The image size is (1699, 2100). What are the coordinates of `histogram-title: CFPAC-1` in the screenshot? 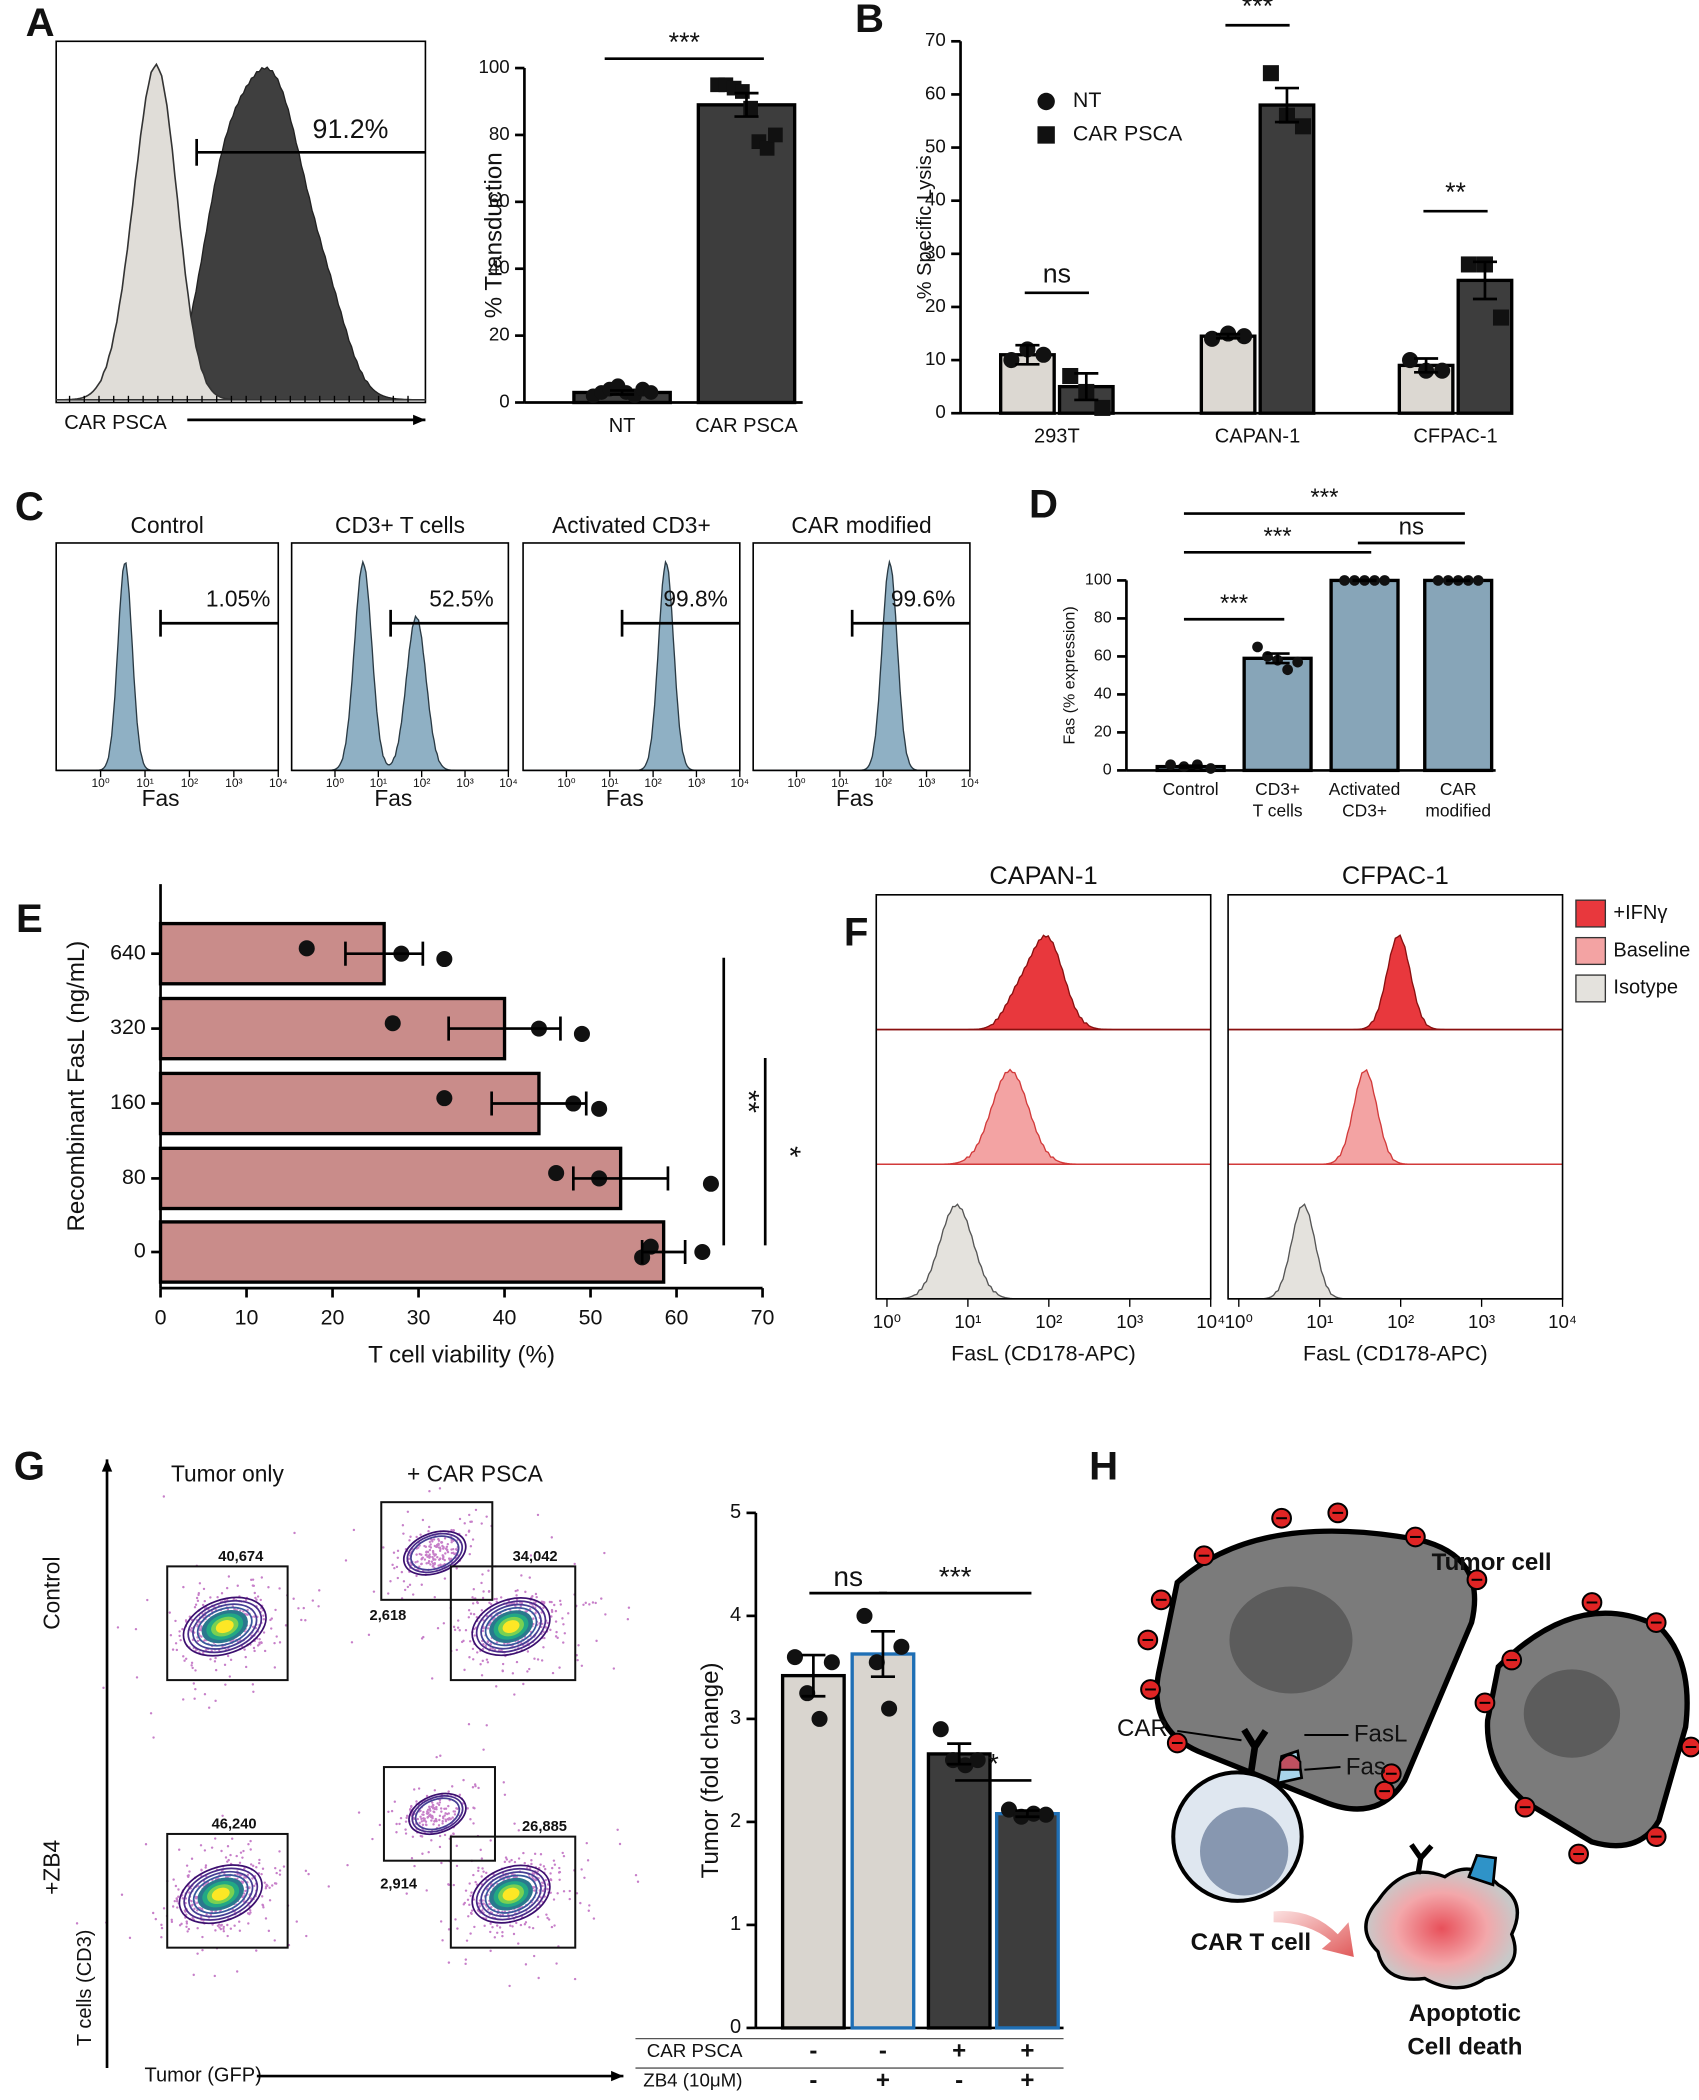 It's located at (1395, 876).